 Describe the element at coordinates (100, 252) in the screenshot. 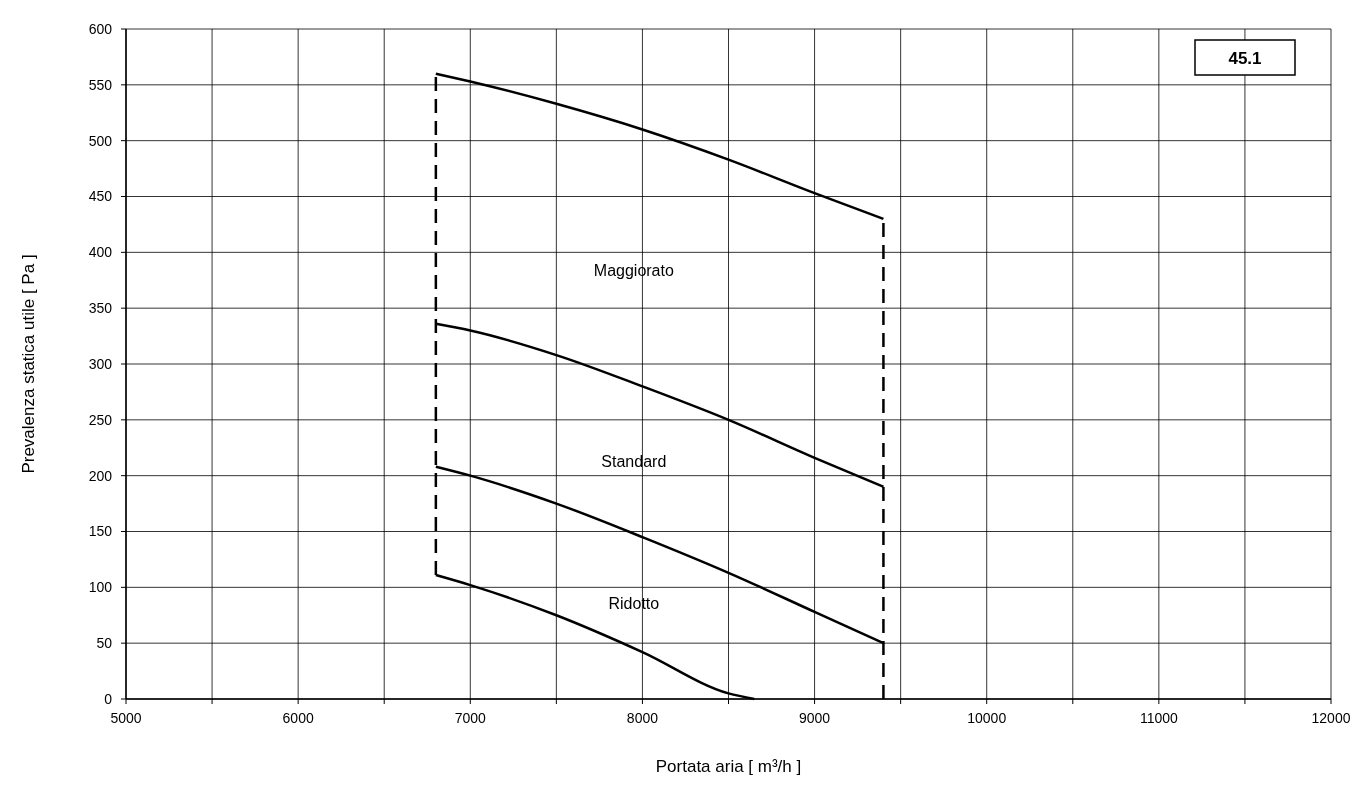

I see `y-tick-label: 400` at that location.